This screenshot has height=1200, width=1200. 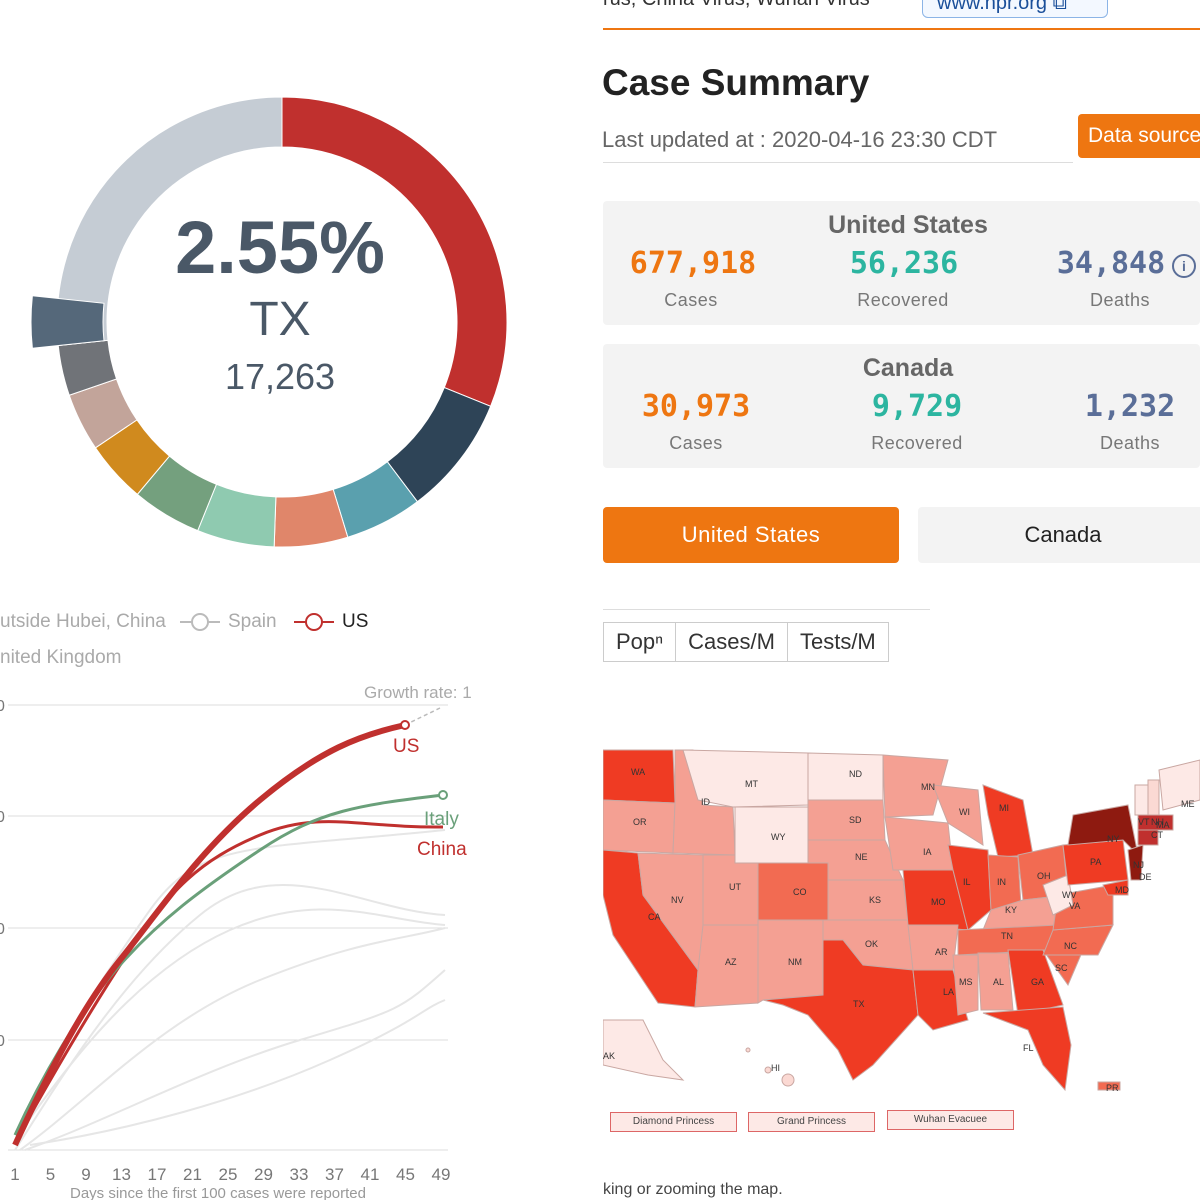 I want to click on state-sd, so click(x=846, y=820).